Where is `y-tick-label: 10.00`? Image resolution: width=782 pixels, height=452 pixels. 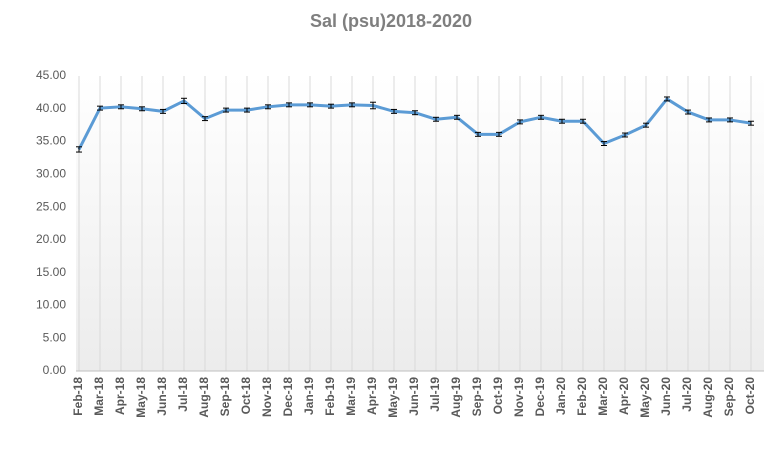 y-tick-label: 10.00 is located at coordinates (51, 305).